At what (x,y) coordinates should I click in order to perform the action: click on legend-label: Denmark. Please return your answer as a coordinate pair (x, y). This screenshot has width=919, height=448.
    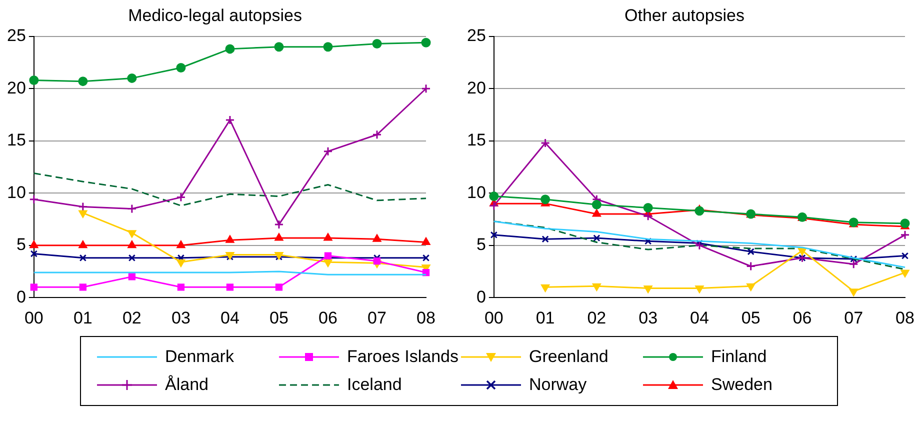
    Looking at the image, I should click on (199, 357).